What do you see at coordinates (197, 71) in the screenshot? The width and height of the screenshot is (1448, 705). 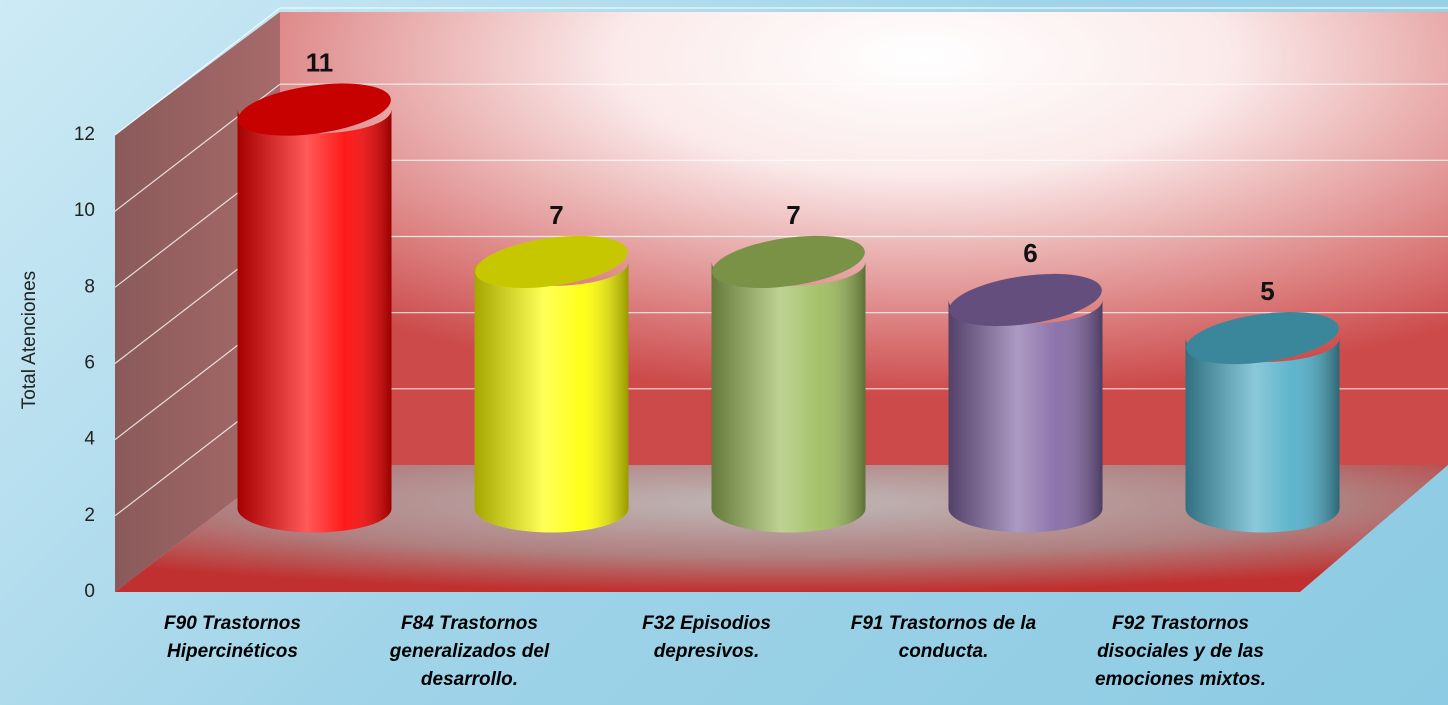 I see `grid-line` at bounding box center [197, 71].